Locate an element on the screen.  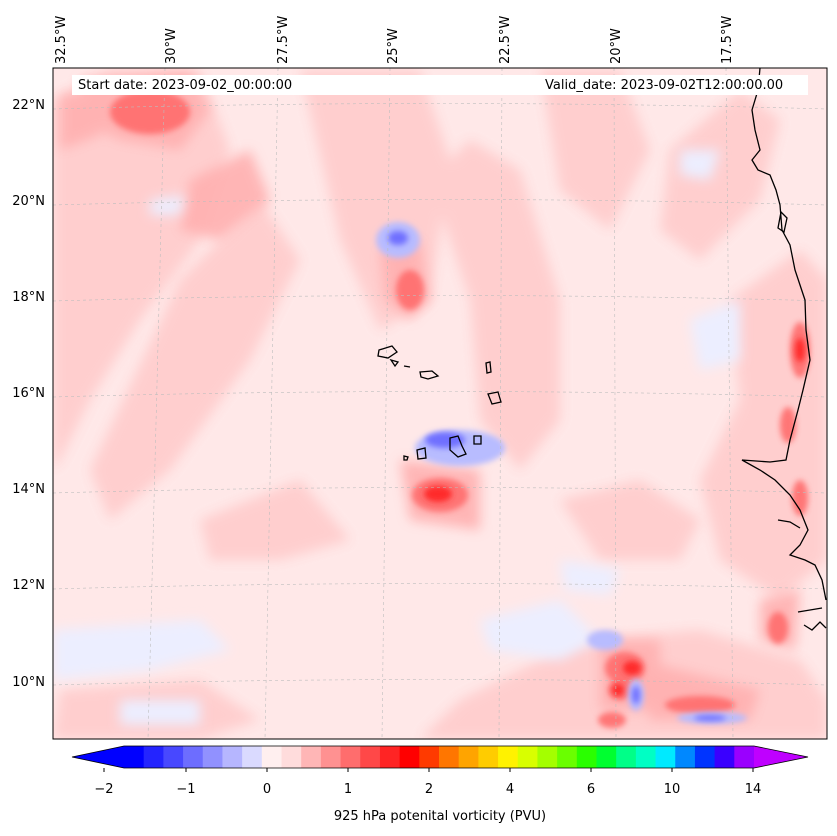
lat-label-10n: 10°N is located at coordinates (28, 682).